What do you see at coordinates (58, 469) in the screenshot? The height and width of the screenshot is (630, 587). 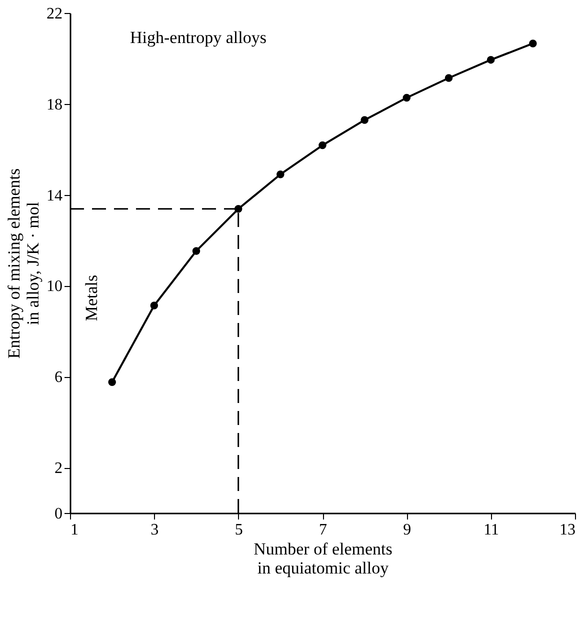 I see `y-tick-label: 2` at bounding box center [58, 469].